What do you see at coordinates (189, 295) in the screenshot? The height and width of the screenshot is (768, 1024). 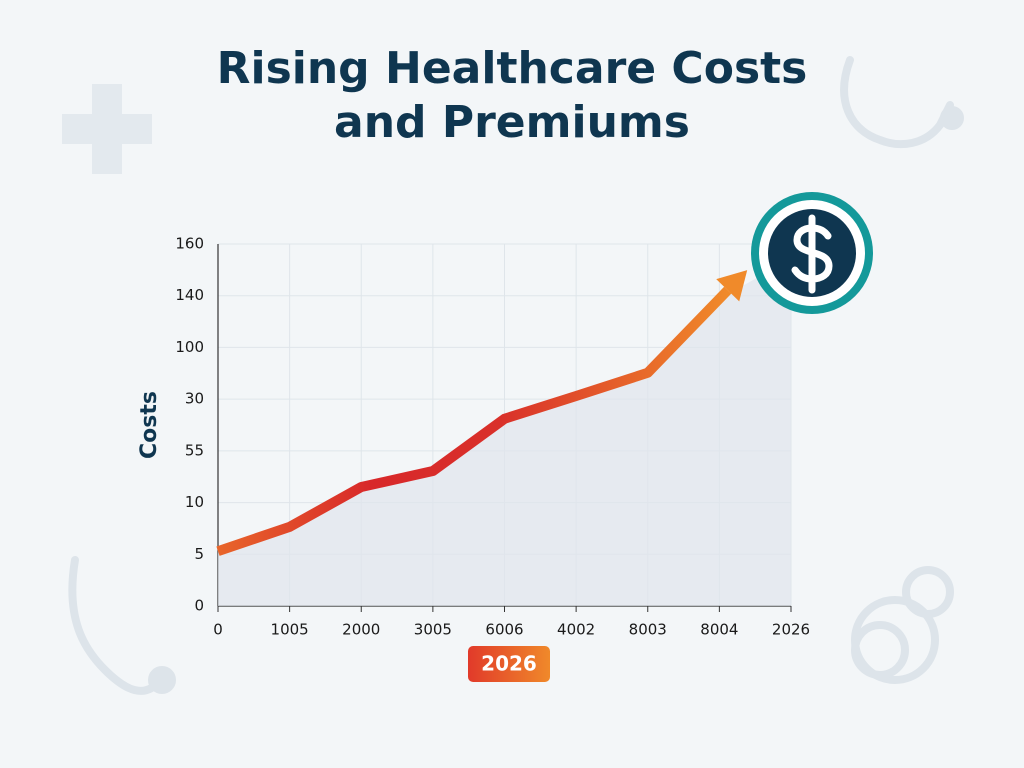 I see `y-tick-label: 140` at bounding box center [189, 295].